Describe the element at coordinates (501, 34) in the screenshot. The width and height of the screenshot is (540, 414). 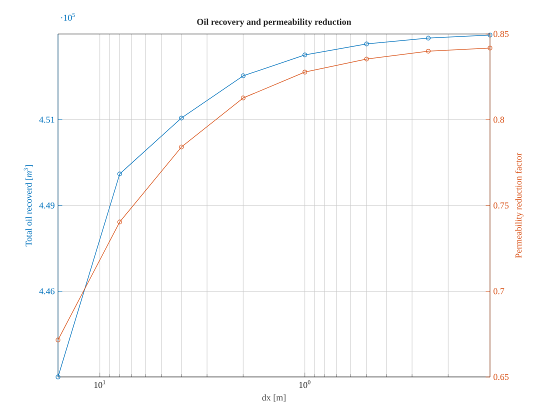
I see `y2-tick-label: 0.85` at that location.